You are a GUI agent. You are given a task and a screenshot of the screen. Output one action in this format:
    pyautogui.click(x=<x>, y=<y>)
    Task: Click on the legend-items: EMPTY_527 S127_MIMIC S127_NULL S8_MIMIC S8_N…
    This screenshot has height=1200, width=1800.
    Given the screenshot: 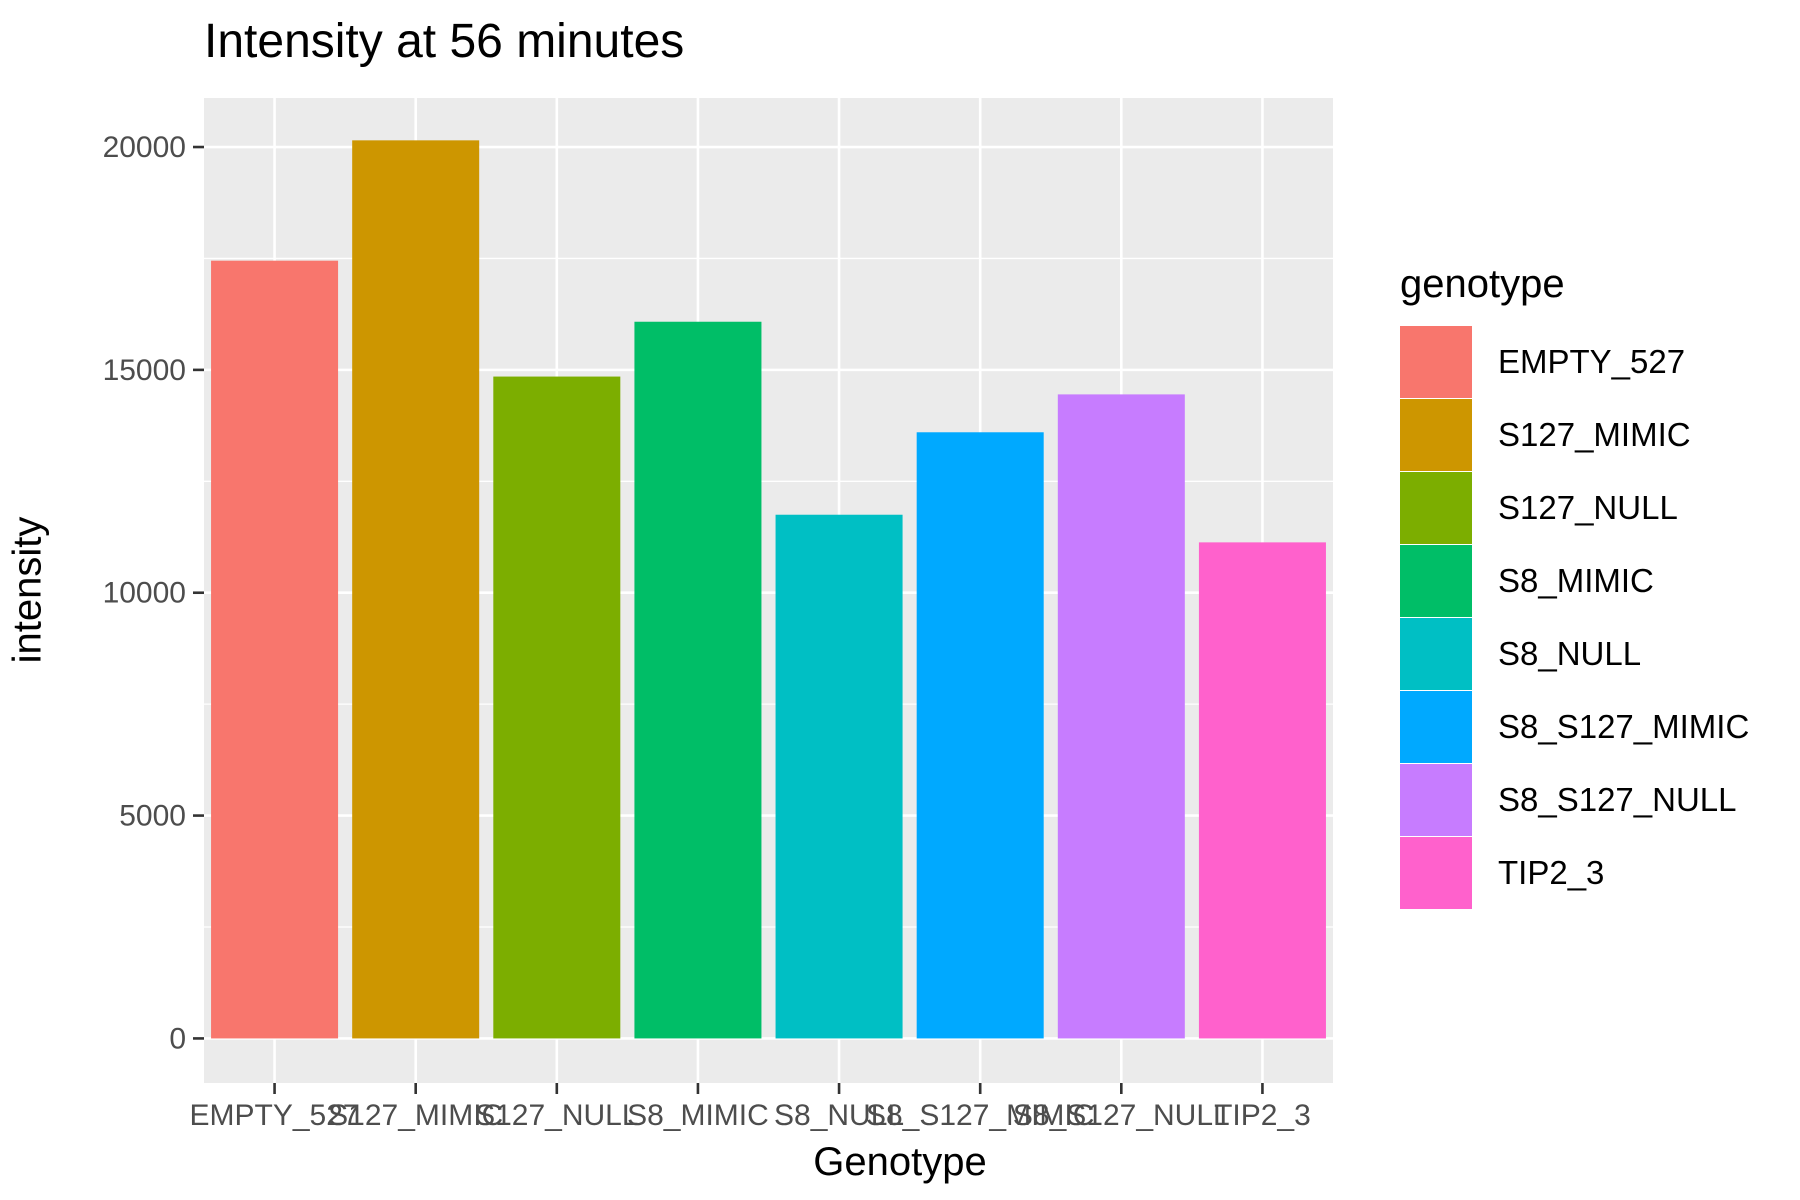 What is the action you would take?
    pyautogui.click(x=1574, y=617)
    